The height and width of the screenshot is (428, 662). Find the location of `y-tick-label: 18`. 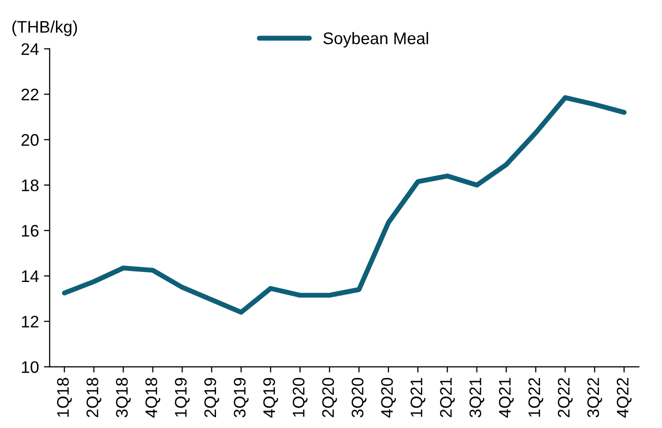

y-tick-label: 18 is located at coordinates (30, 185).